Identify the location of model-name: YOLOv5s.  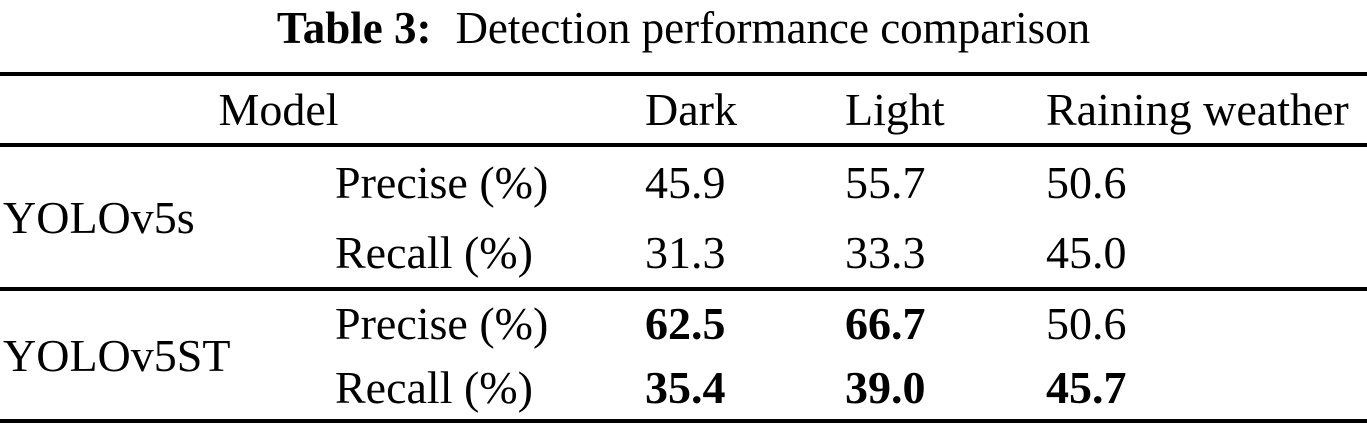
(99, 217).